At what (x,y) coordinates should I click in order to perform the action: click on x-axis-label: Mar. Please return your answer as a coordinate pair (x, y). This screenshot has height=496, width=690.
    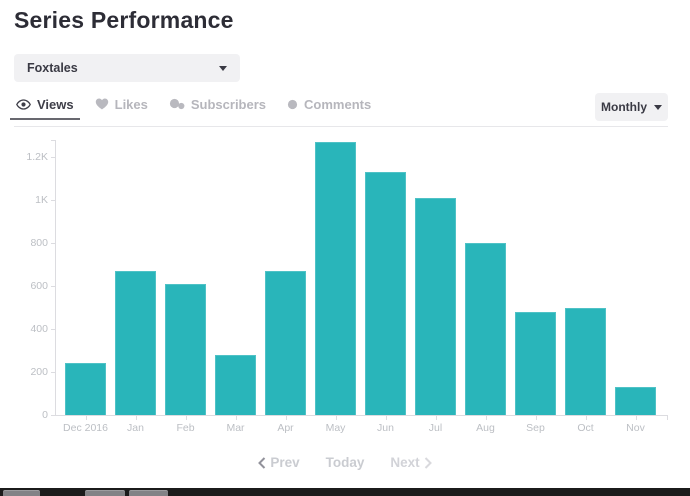
    Looking at the image, I should click on (235, 428).